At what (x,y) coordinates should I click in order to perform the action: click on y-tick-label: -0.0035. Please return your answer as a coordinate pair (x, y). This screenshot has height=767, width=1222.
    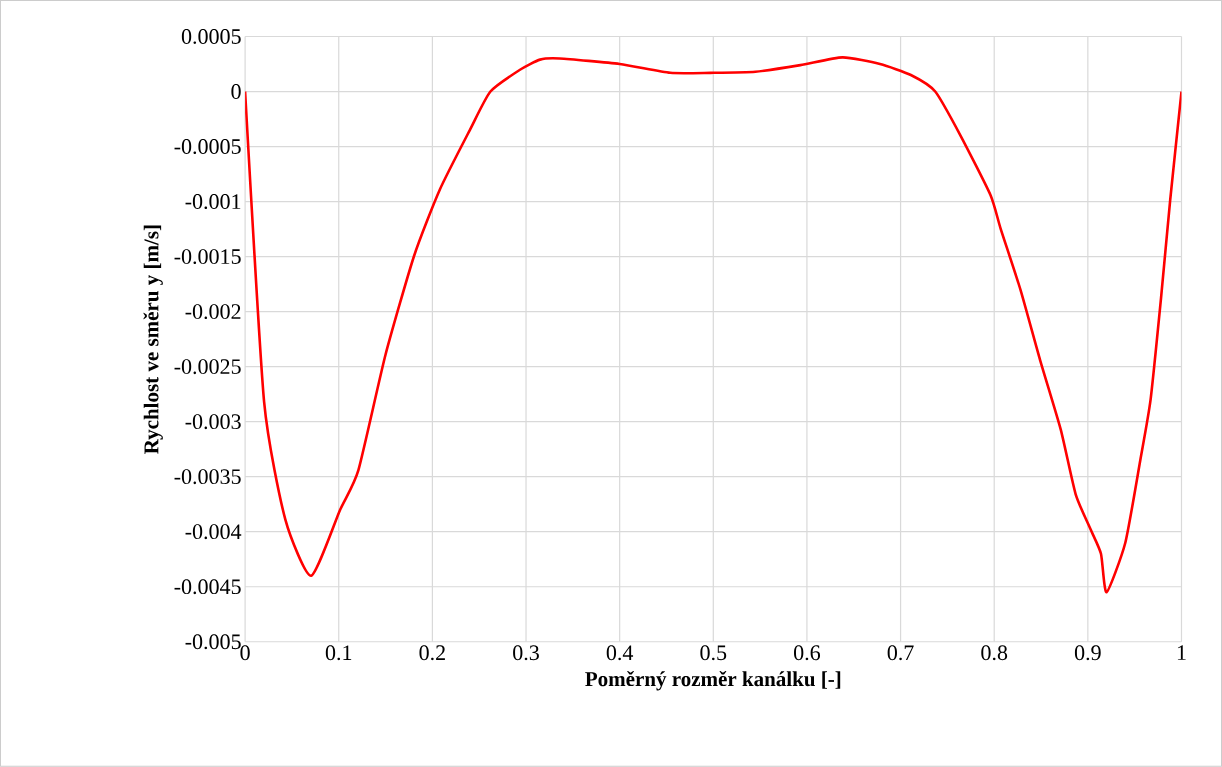
    Looking at the image, I should click on (207, 477).